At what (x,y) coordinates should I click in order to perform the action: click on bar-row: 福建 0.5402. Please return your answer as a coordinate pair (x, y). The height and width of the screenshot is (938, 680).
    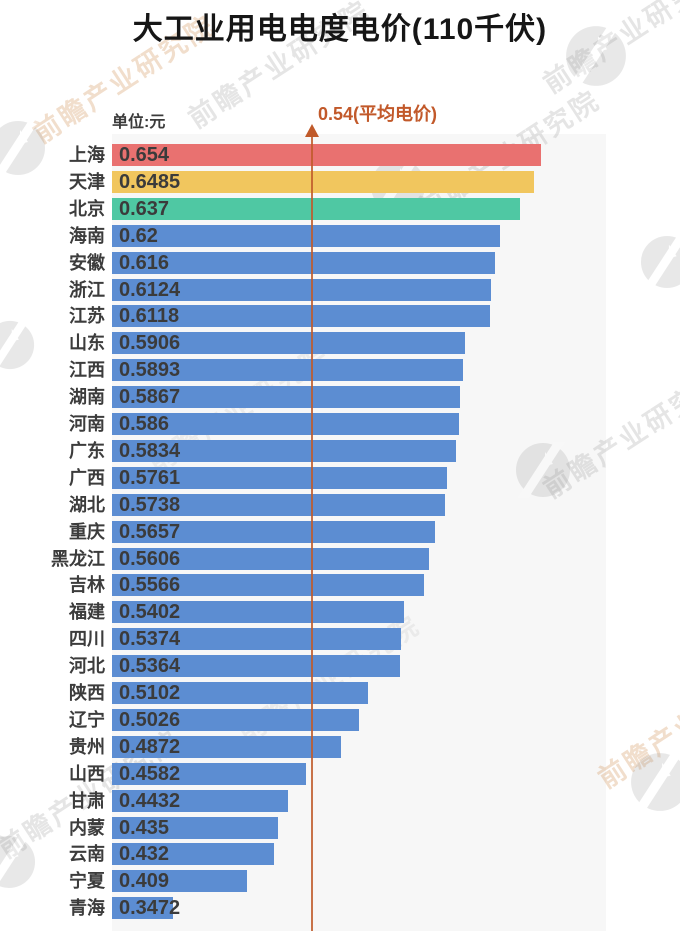
    Looking at the image, I should click on (340, 612).